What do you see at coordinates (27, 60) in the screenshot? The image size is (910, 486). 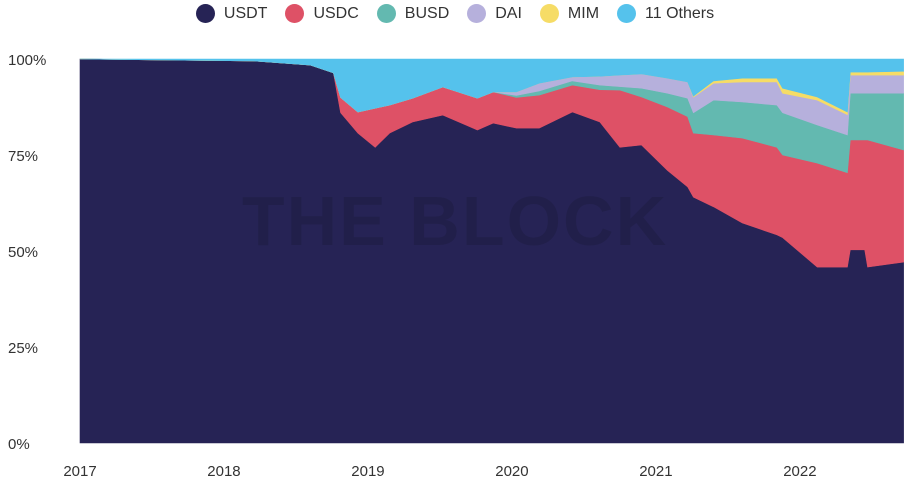 I see `y-tick-label: 100%` at bounding box center [27, 60].